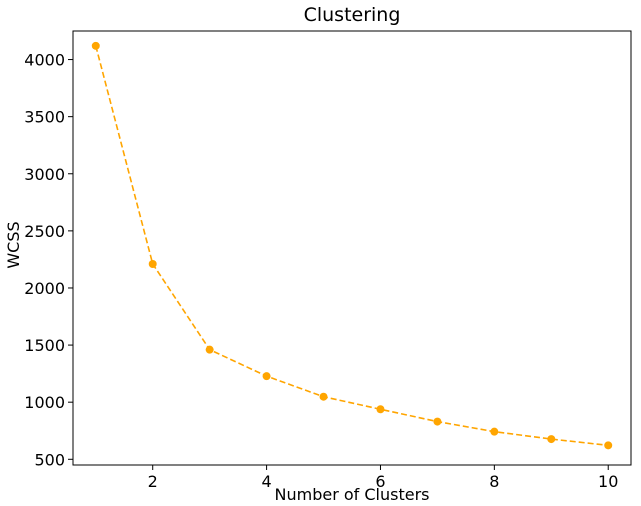 This screenshot has height=506, width=641. What do you see at coordinates (49, 459) in the screenshot?
I see `y-tick-label: 500` at bounding box center [49, 459].